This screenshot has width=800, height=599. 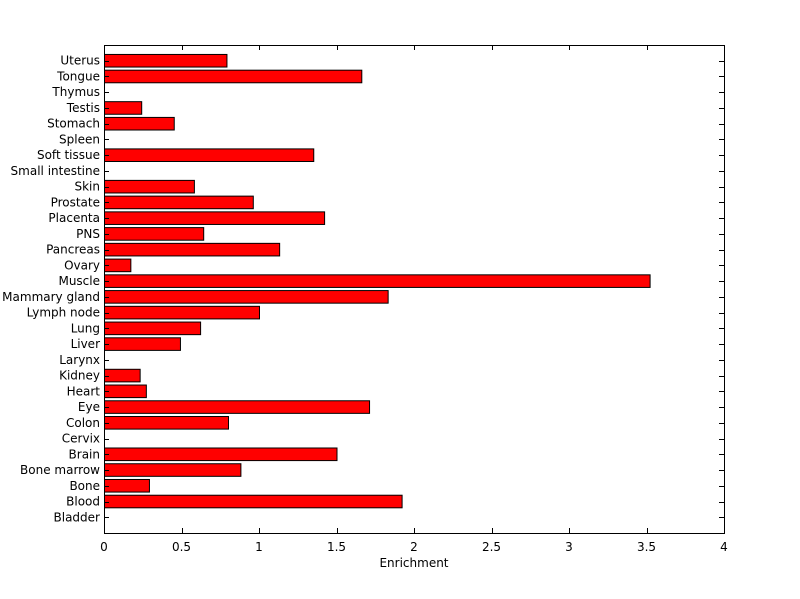 I want to click on y-tick-label: Thymus, so click(x=75, y=92).